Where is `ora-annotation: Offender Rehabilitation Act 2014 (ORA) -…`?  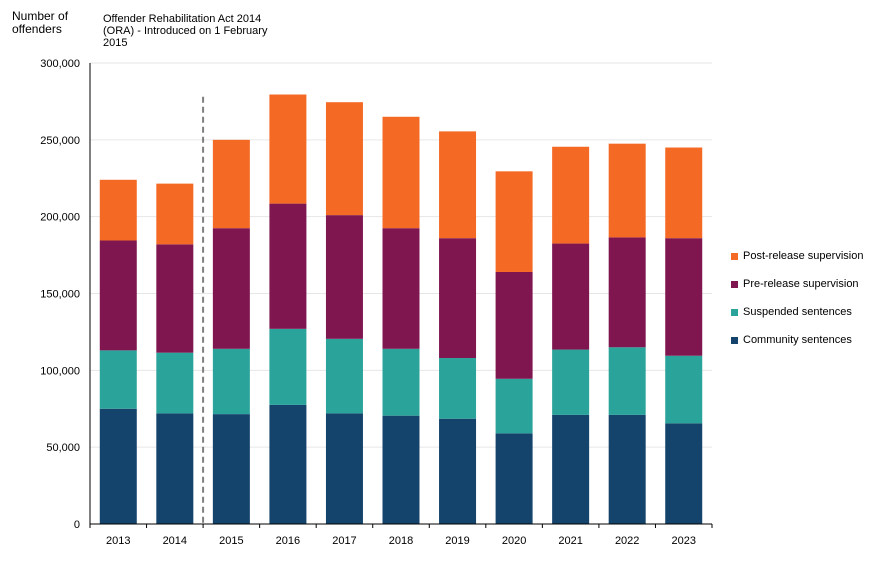
ora-annotation: Offender Rehabilitation Act 2014 (ORA) -… is located at coordinates (185, 31).